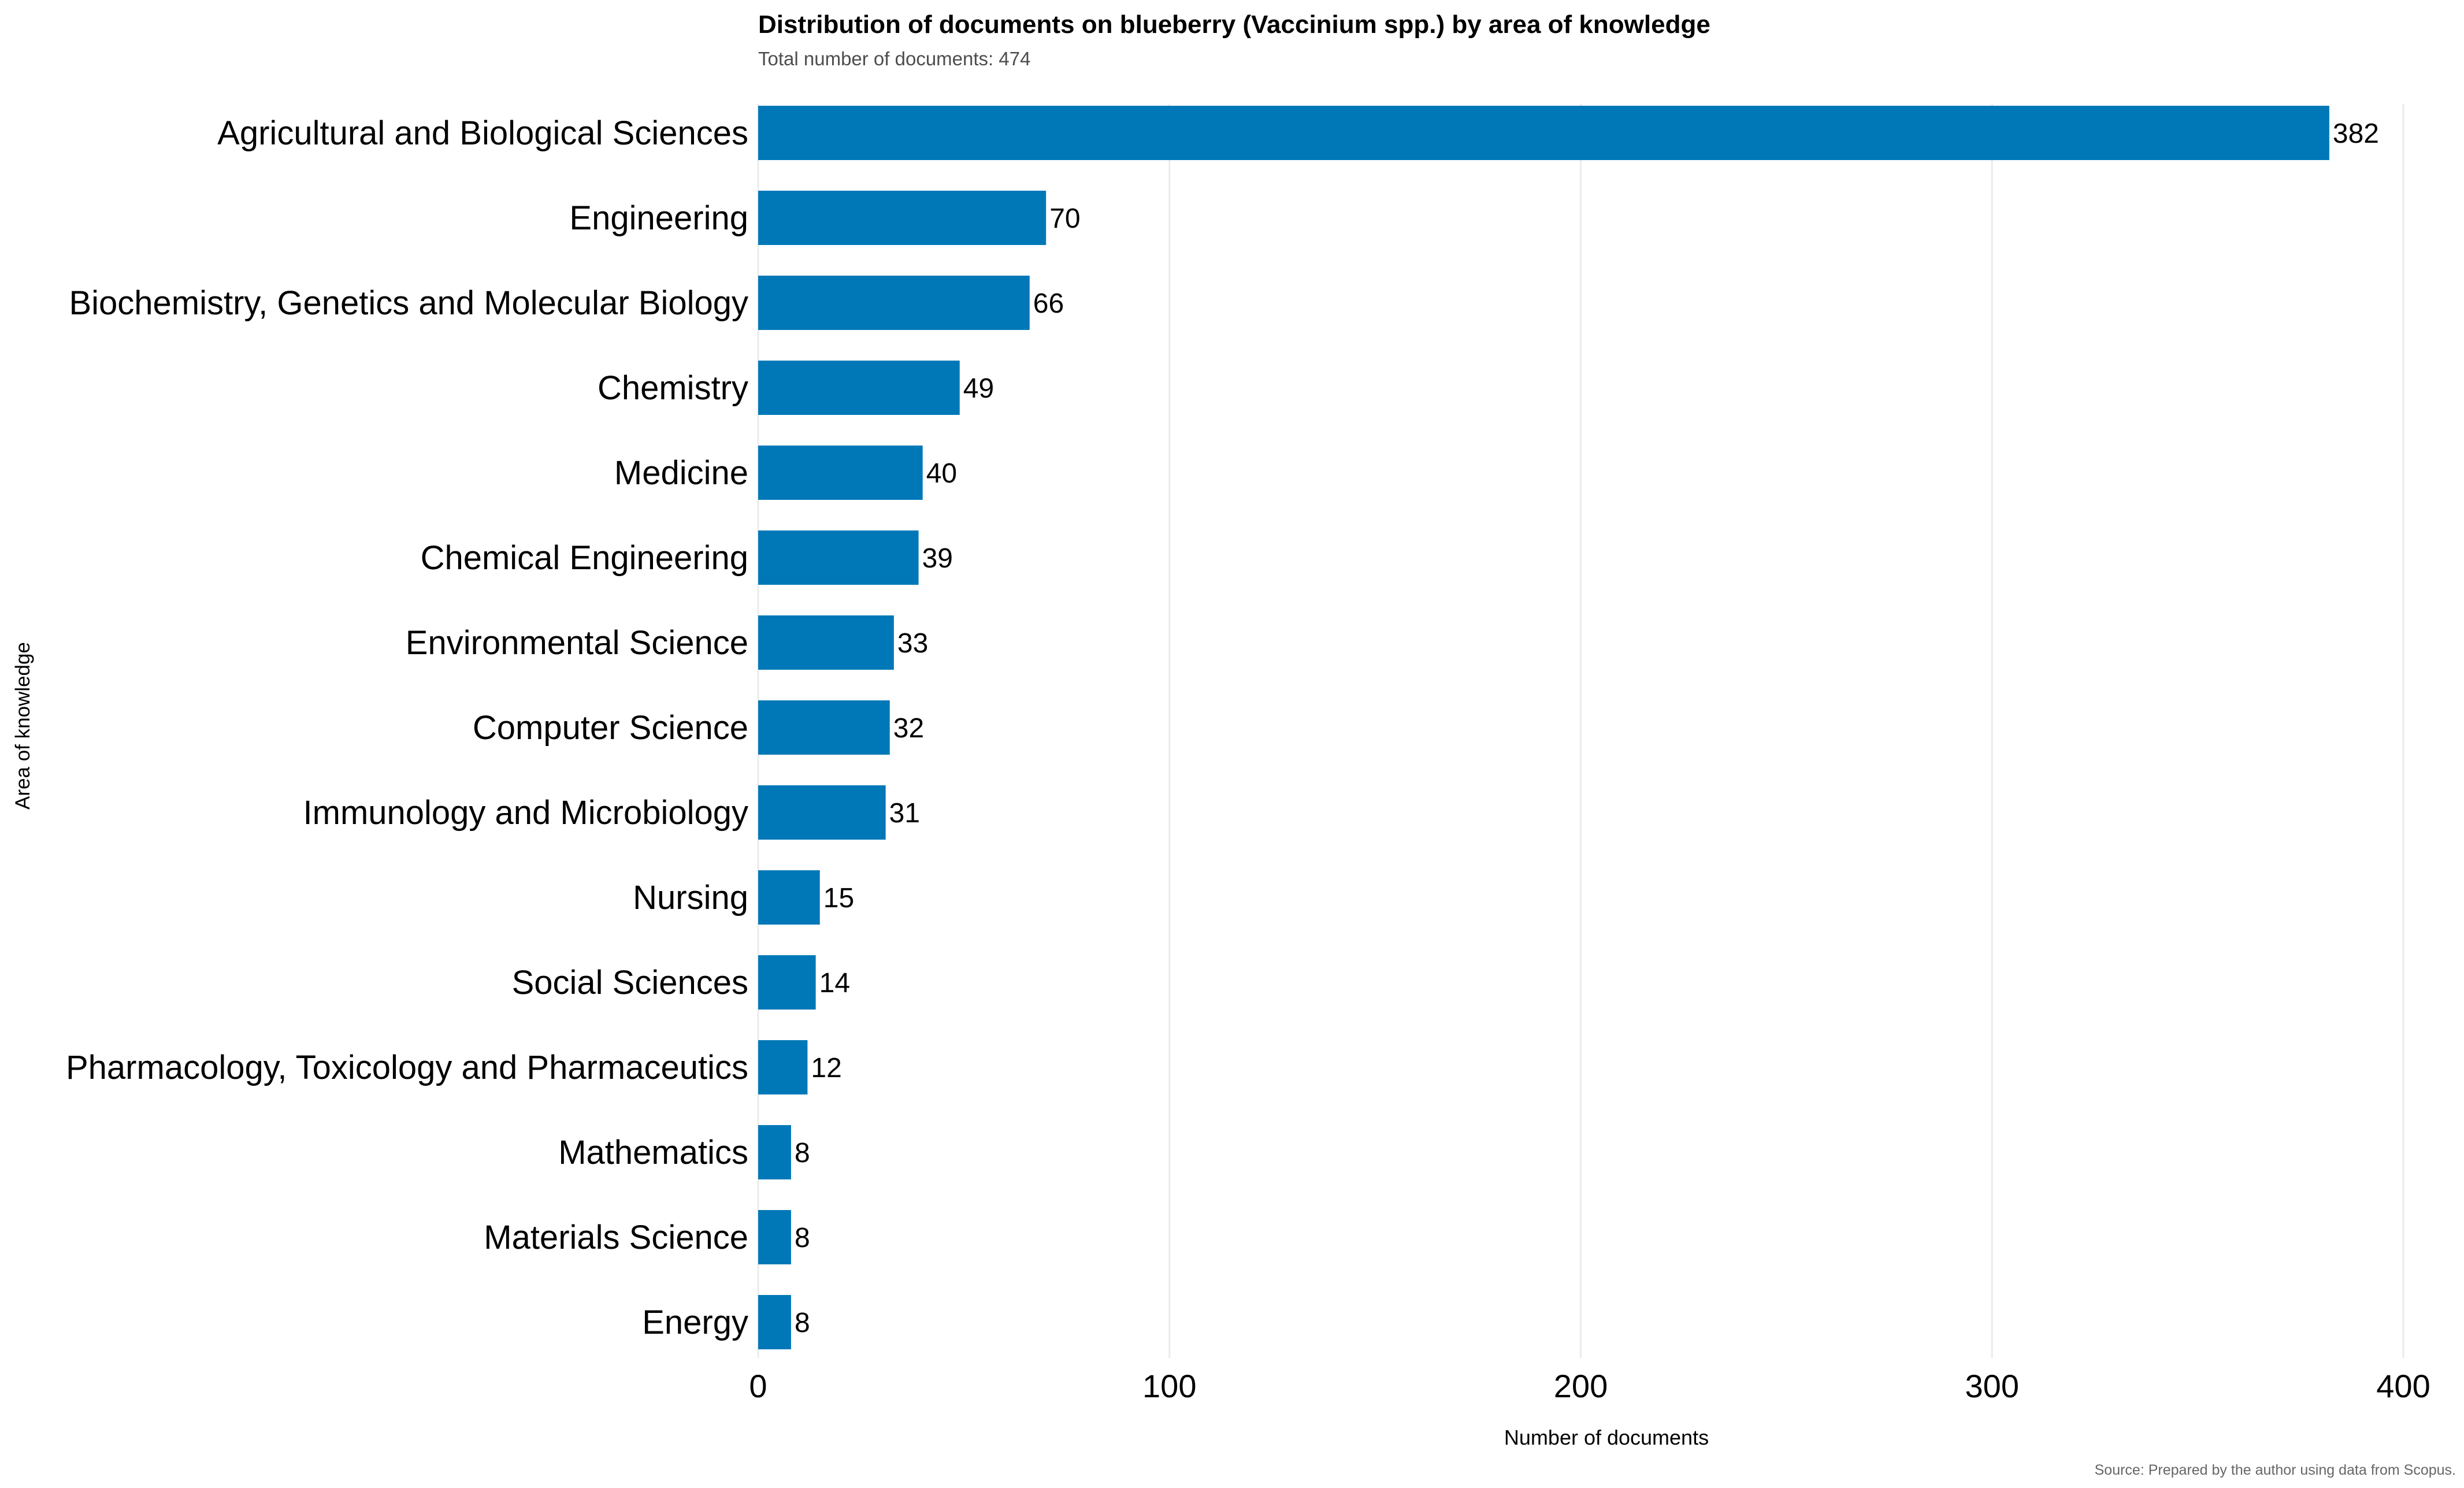 The image size is (2464, 1488). What do you see at coordinates (525, 813) in the screenshot?
I see `category-label: Immunology and Microbiology` at bounding box center [525, 813].